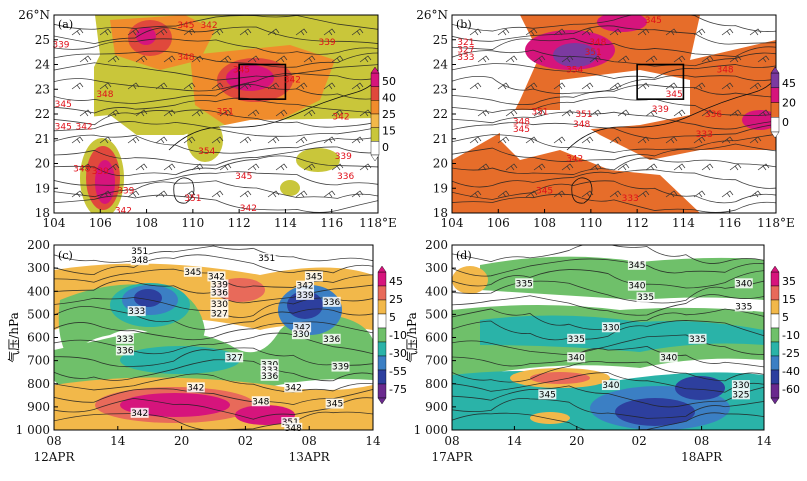  What do you see at coordinates (789, 281) in the screenshot?
I see `colorbar-tick-label: 35` at bounding box center [789, 281].